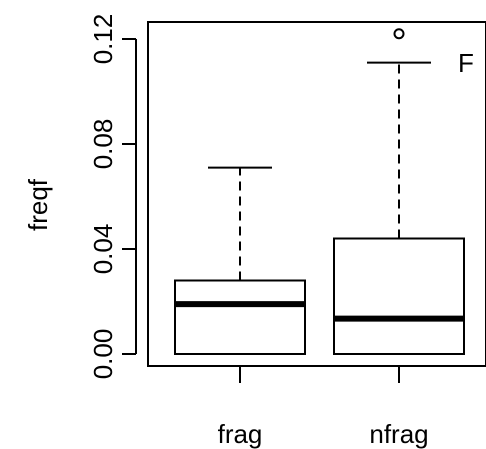 The image size is (486, 449). Describe the element at coordinates (103, 249) in the screenshot. I see `y-tick-label: 0.04` at that location.